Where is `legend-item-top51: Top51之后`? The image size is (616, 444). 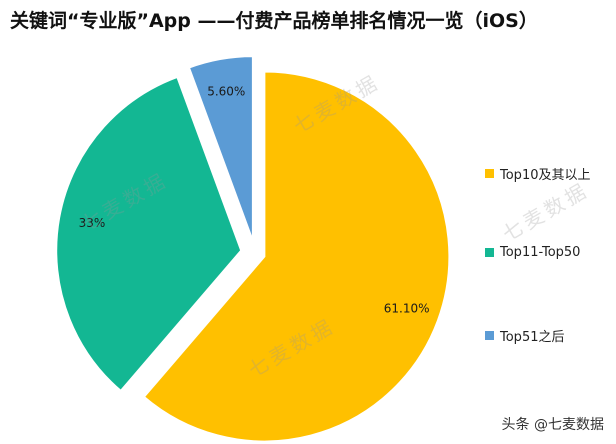
legend-item-top51: Top51之后 is located at coordinates (524, 335).